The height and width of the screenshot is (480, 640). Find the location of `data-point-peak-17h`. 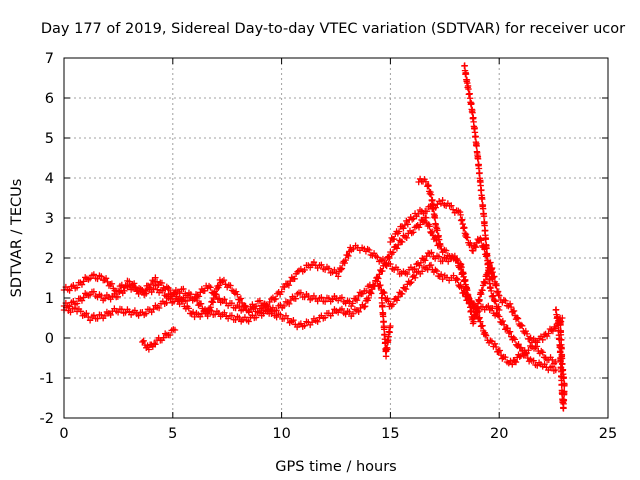

data-point-peak-17h is located at coordinates (428, 186).